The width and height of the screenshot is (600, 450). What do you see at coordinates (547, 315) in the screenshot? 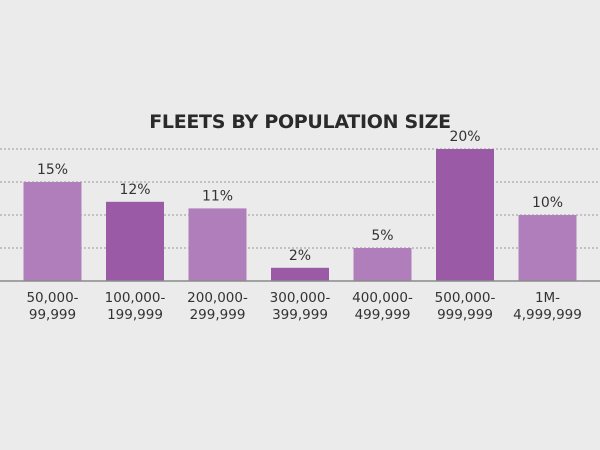
I see `x-tick-label-7-1: 4,999,999` at bounding box center [547, 315].